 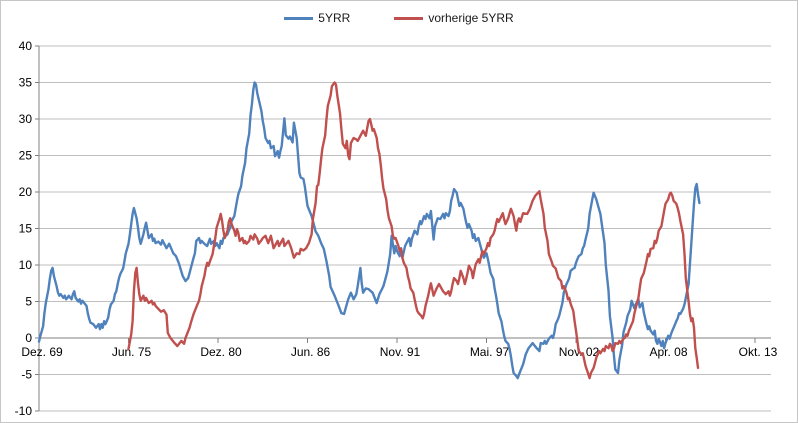 I want to click on chart-legend: 5YRR vorherige 5YRR, so click(x=399, y=18).